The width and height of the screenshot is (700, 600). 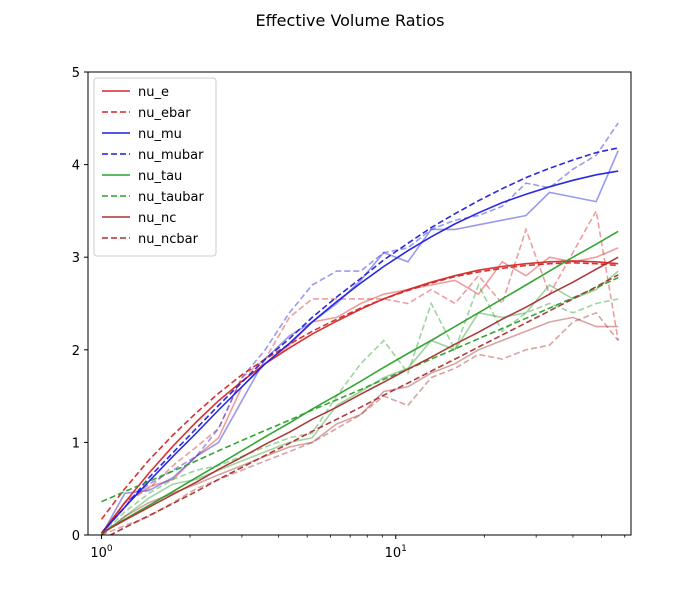 I want to click on legend-label: nu_mubar, so click(x=171, y=155).